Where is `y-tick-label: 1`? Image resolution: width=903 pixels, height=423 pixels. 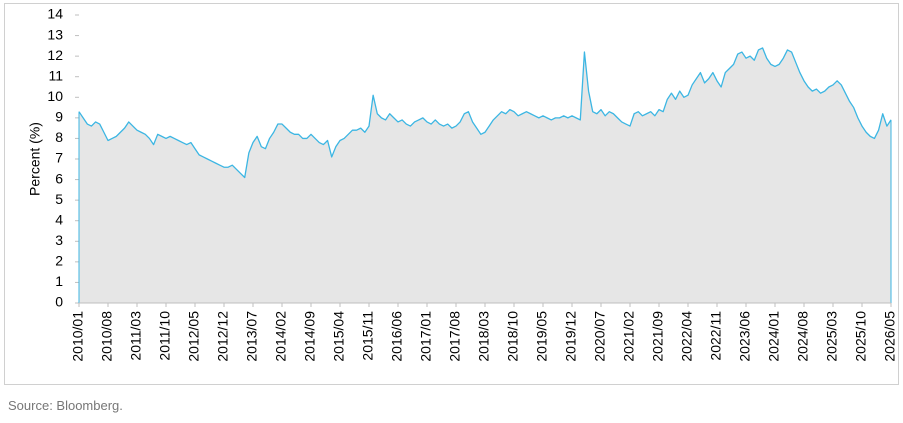 y-tick-label: 1 is located at coordinates (59, 281).